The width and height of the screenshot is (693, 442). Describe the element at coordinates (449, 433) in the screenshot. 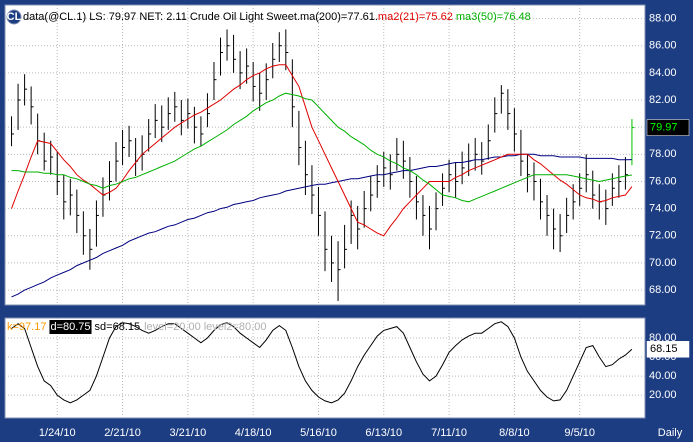

I see `x-tick-label: 7/11/10` at that location.